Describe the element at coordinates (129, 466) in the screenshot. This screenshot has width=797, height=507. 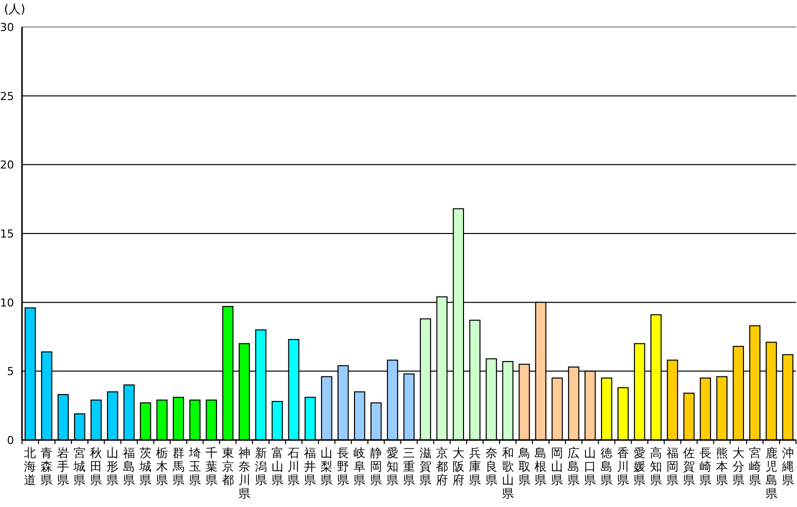
I see `x-tick-label: 福島県` at that location.